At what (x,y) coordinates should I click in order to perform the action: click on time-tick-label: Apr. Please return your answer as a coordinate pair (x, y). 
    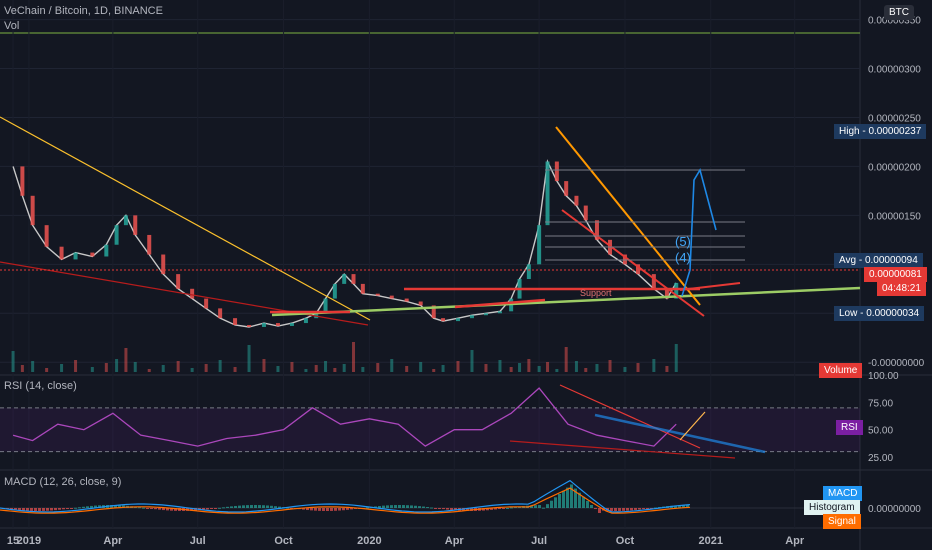
    Looking at the image, I should click on (455, 541).